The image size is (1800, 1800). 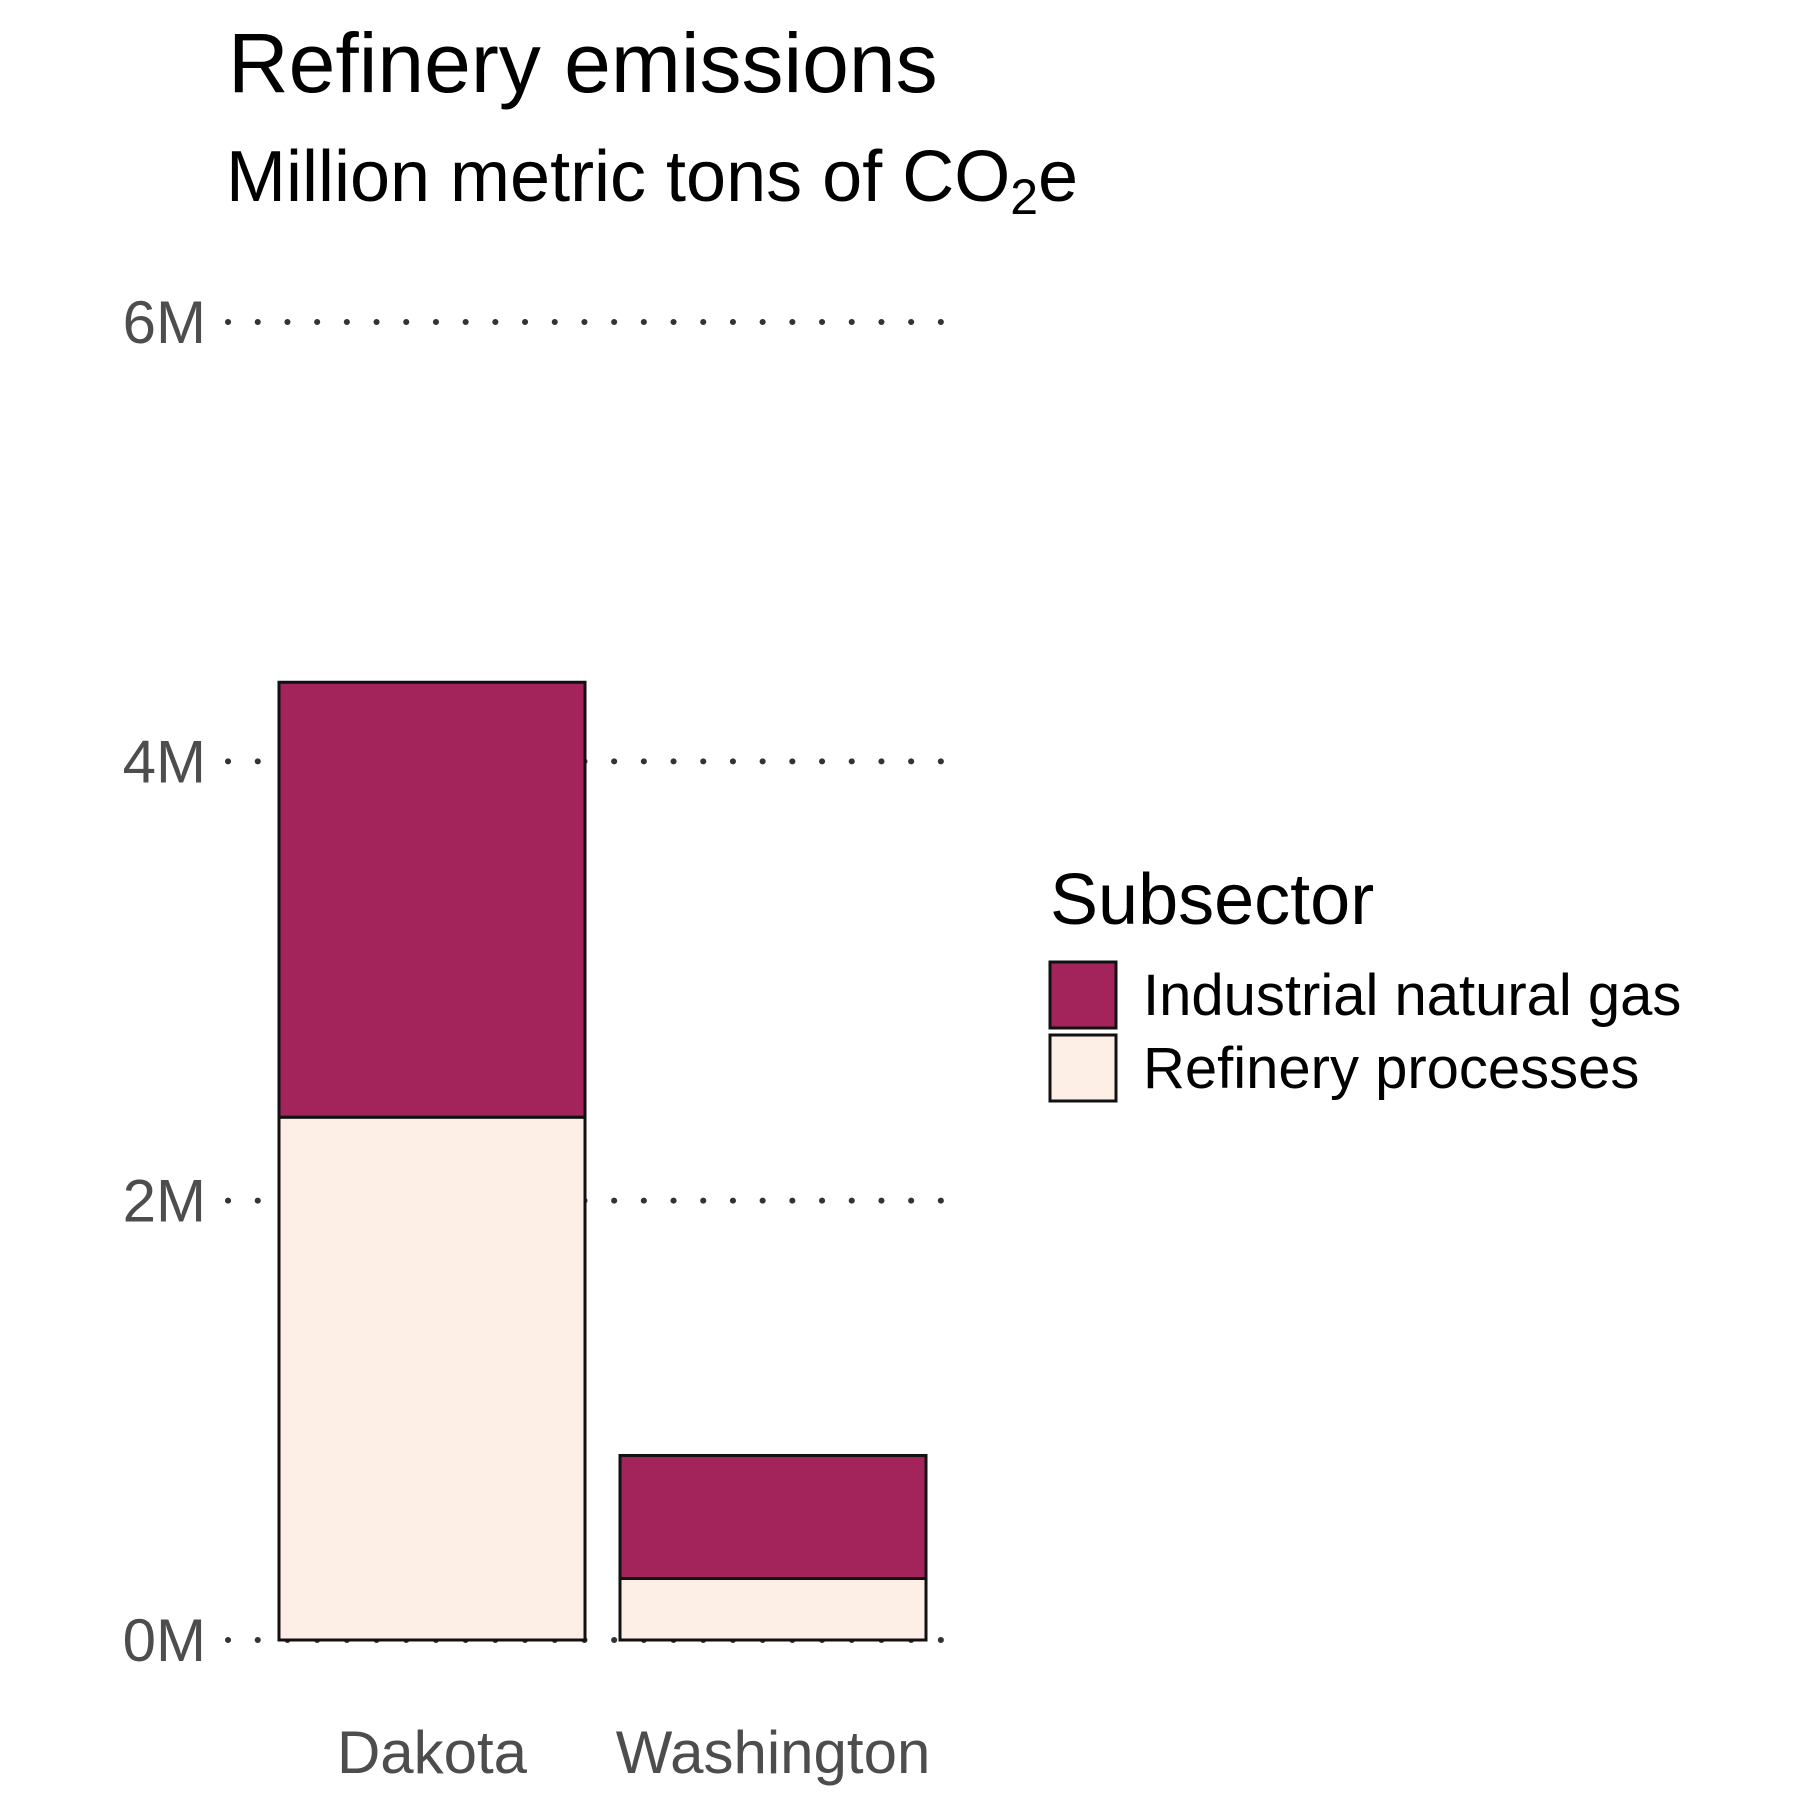 I want to click on chart-subtitle-prefix: Million metric tons of CO, so click(x=618, y=177).